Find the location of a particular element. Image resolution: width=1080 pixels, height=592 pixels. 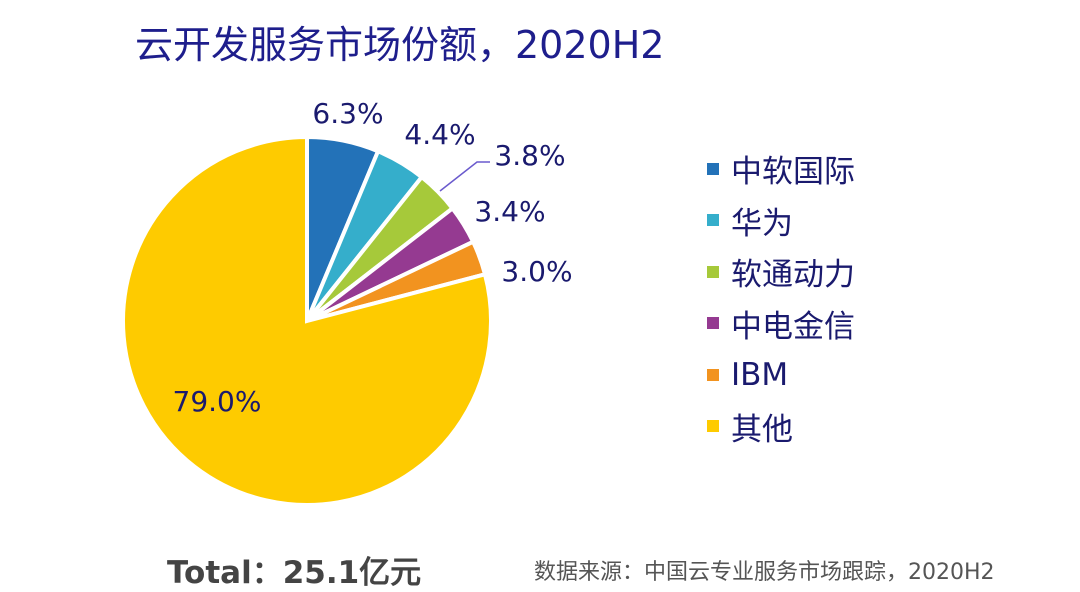

legend-label: 软通动力 is located at coordinates (793, 275).